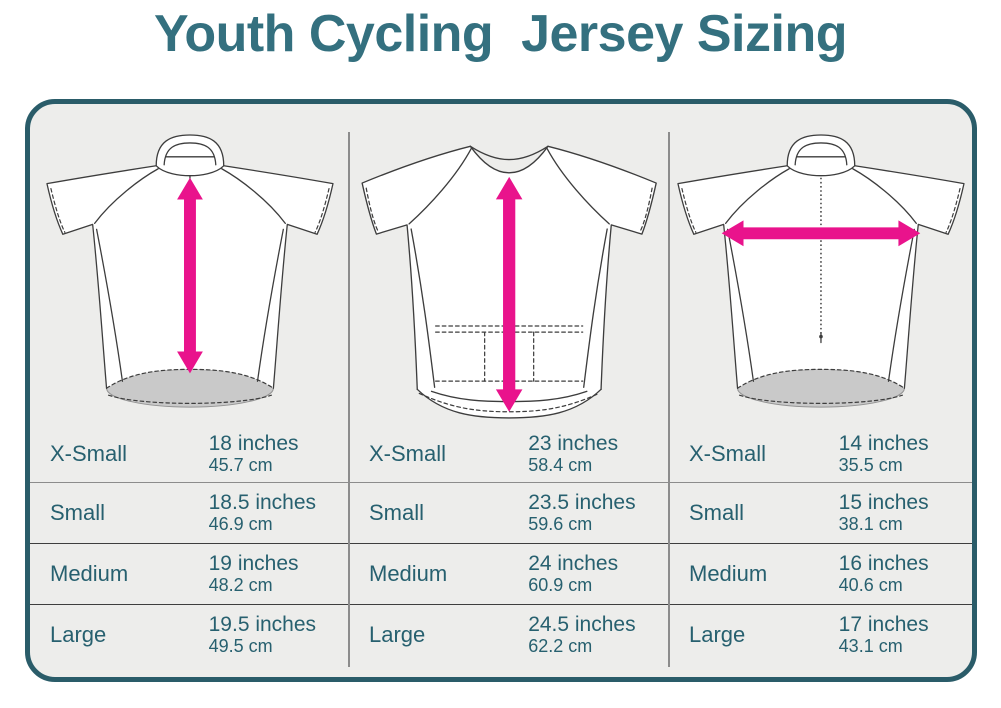  Describe the element at coordinates (820, 512) in the screenshot. I see `table-row: Small 15 inches 38.1 cm` at that location.